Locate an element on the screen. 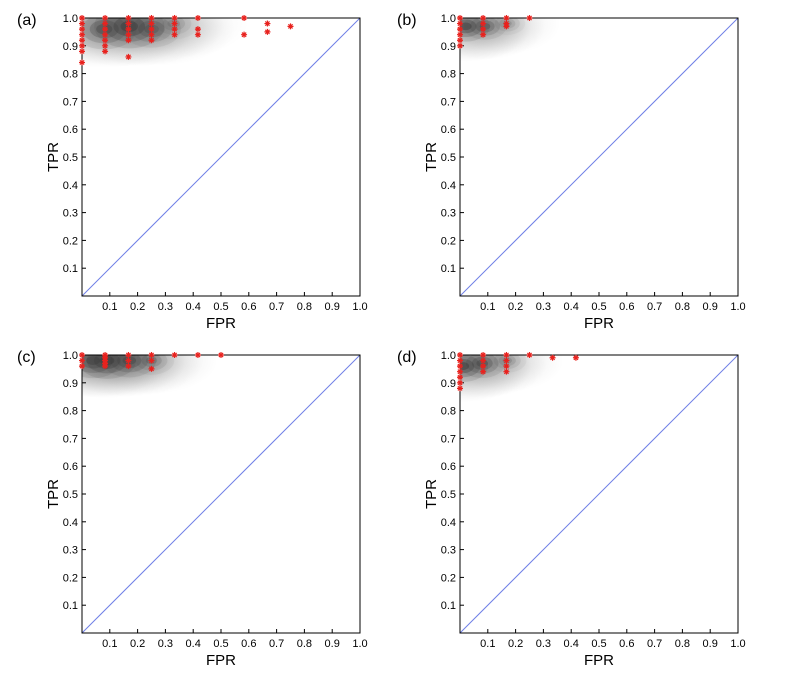 The image size is (789, 676). y-axis-label: TPR is located at coordinates (431, 157).